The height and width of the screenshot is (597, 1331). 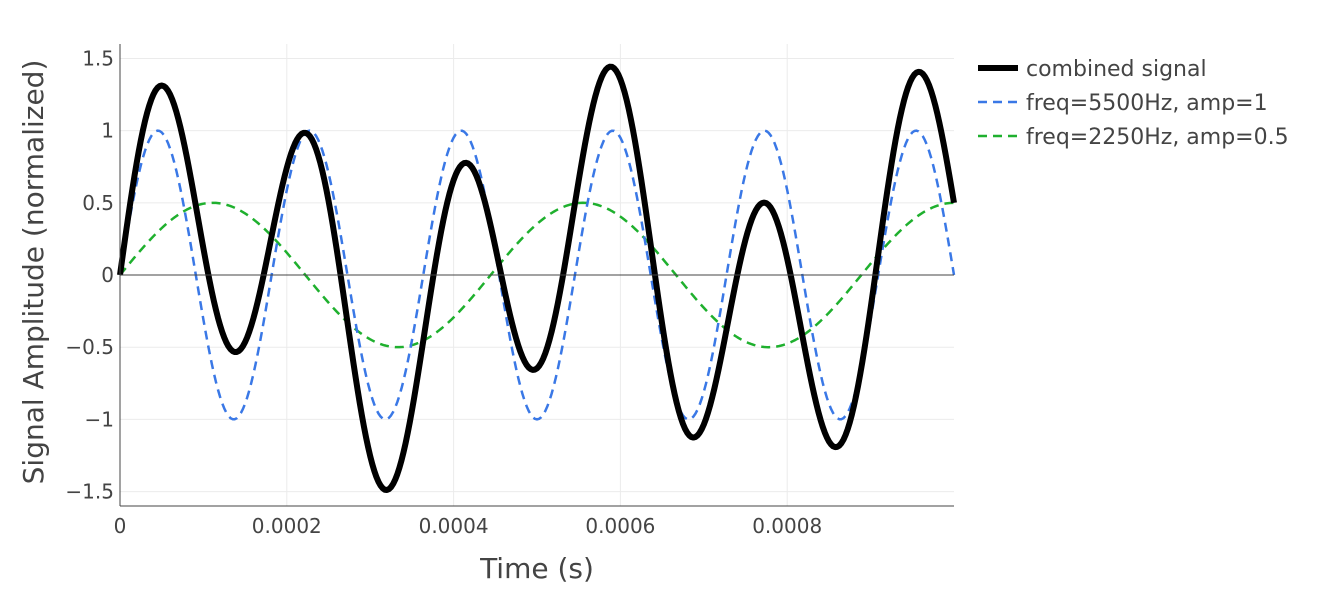 What do you see at coordinates (107, 275) in the screenshot?
I see `y-tick-label: 0` at bounding box center [107, 275].